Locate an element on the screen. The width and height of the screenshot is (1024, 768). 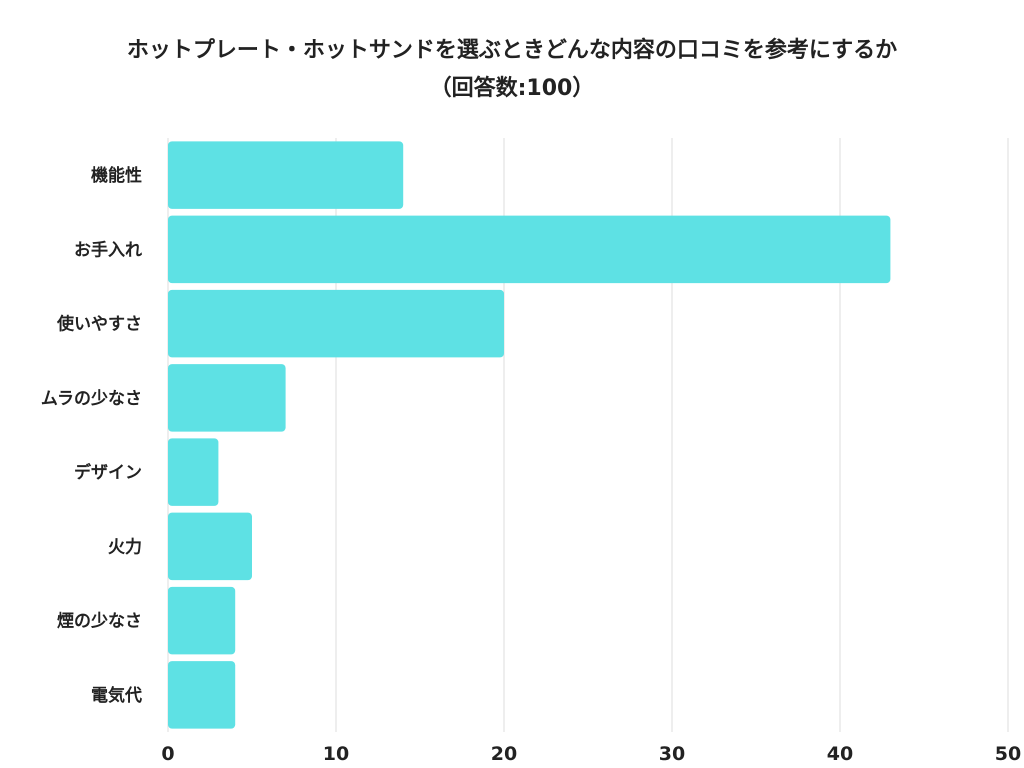
x-tick-label-40: 40 is located at coordinates (840, 754).